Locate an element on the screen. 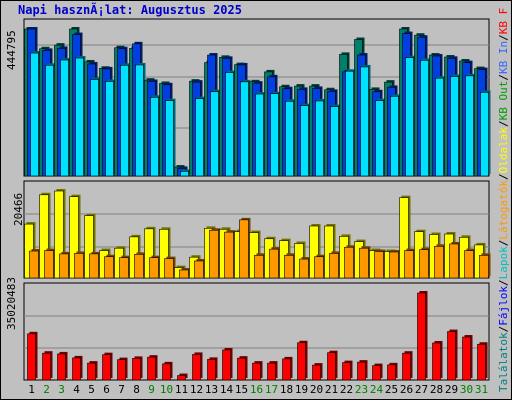 The width and height of the screenshot is (512, 400). x-tick-label-1: 1 is located at coordinates (31, 389).